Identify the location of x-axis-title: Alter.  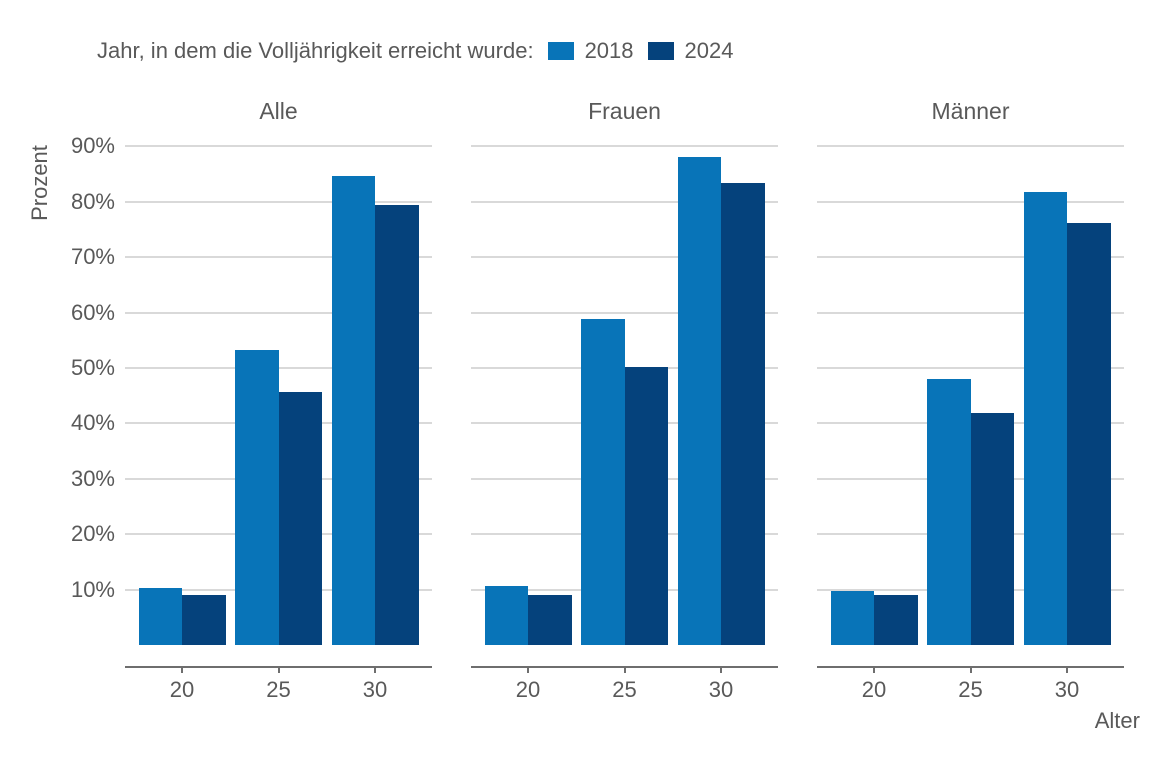
(1117, 720).